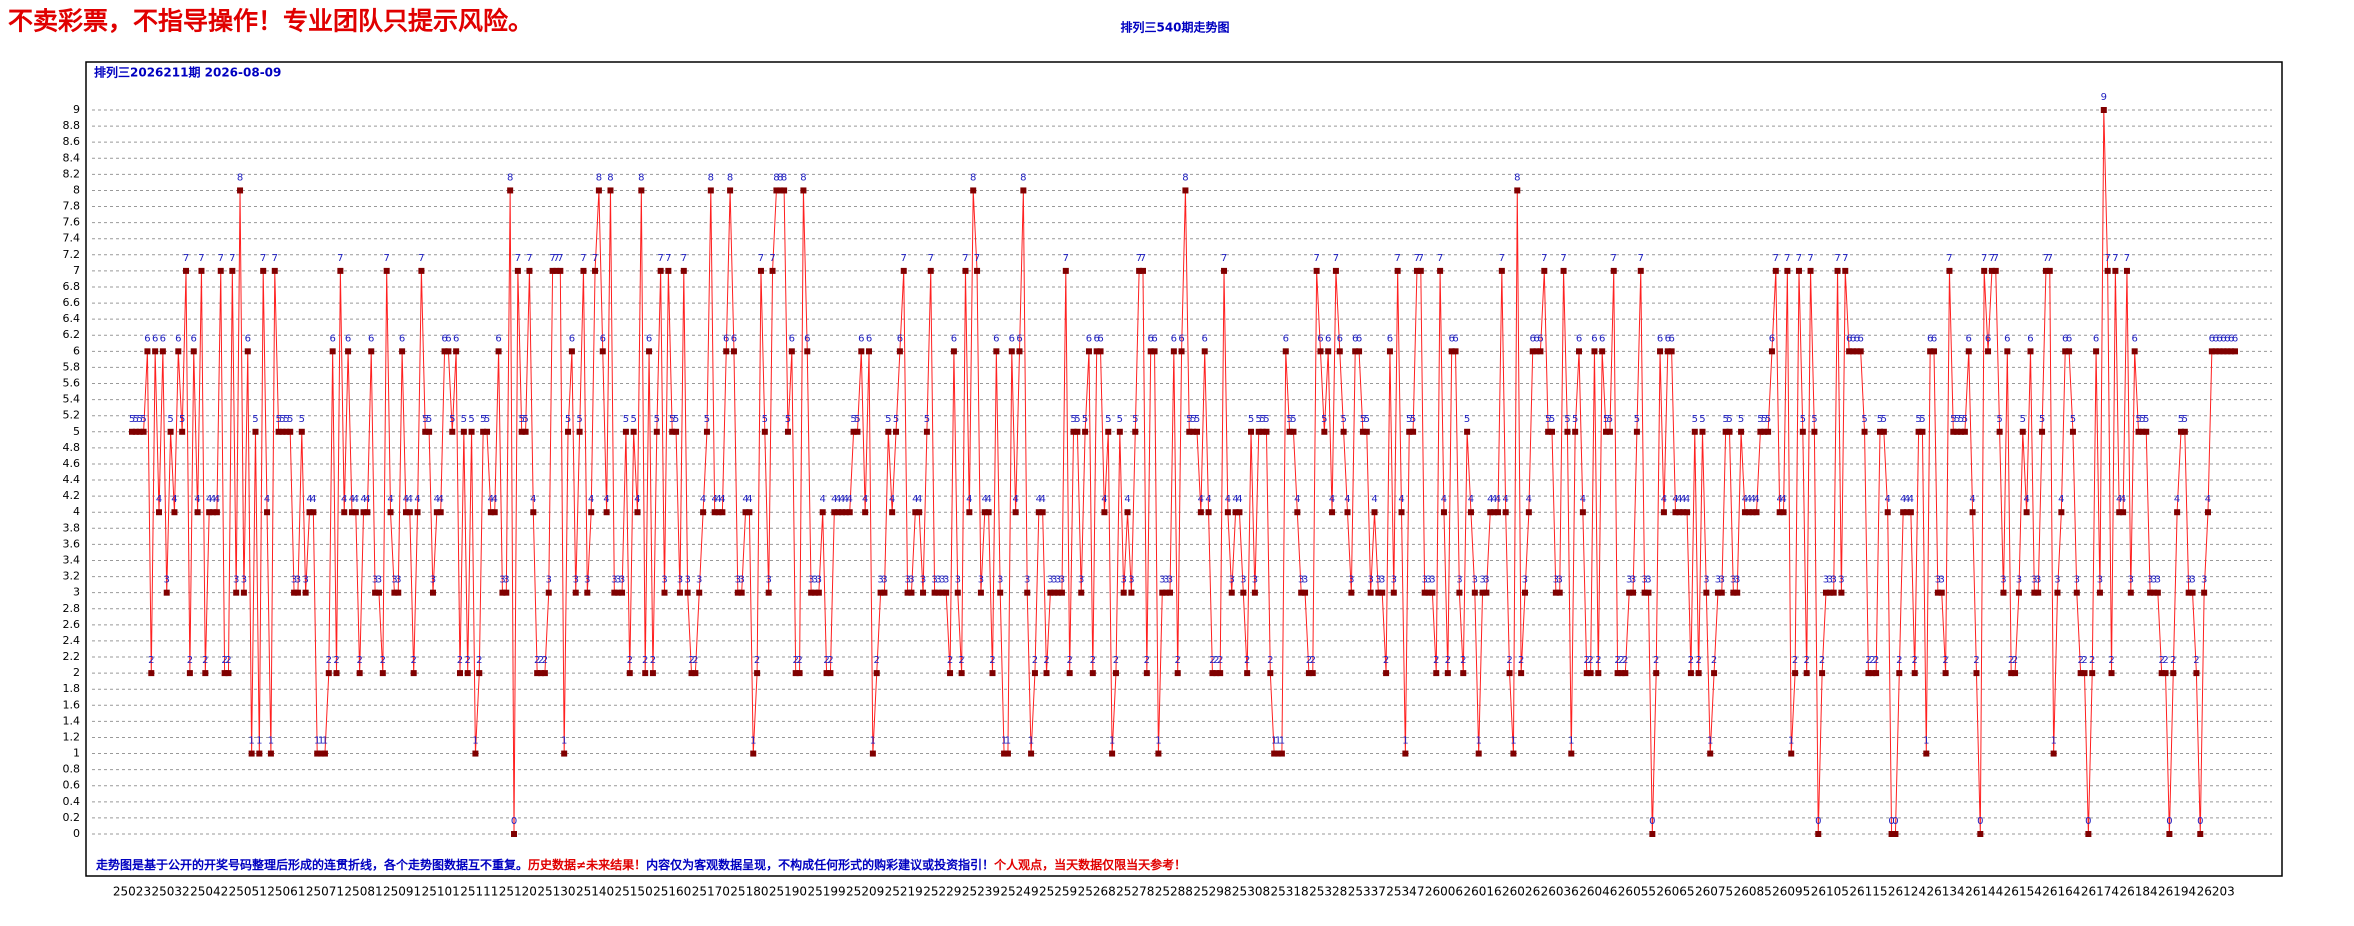  Describe the element at coordinates (711, 177) in the screenshot. I see `data-label: 8` at that location.